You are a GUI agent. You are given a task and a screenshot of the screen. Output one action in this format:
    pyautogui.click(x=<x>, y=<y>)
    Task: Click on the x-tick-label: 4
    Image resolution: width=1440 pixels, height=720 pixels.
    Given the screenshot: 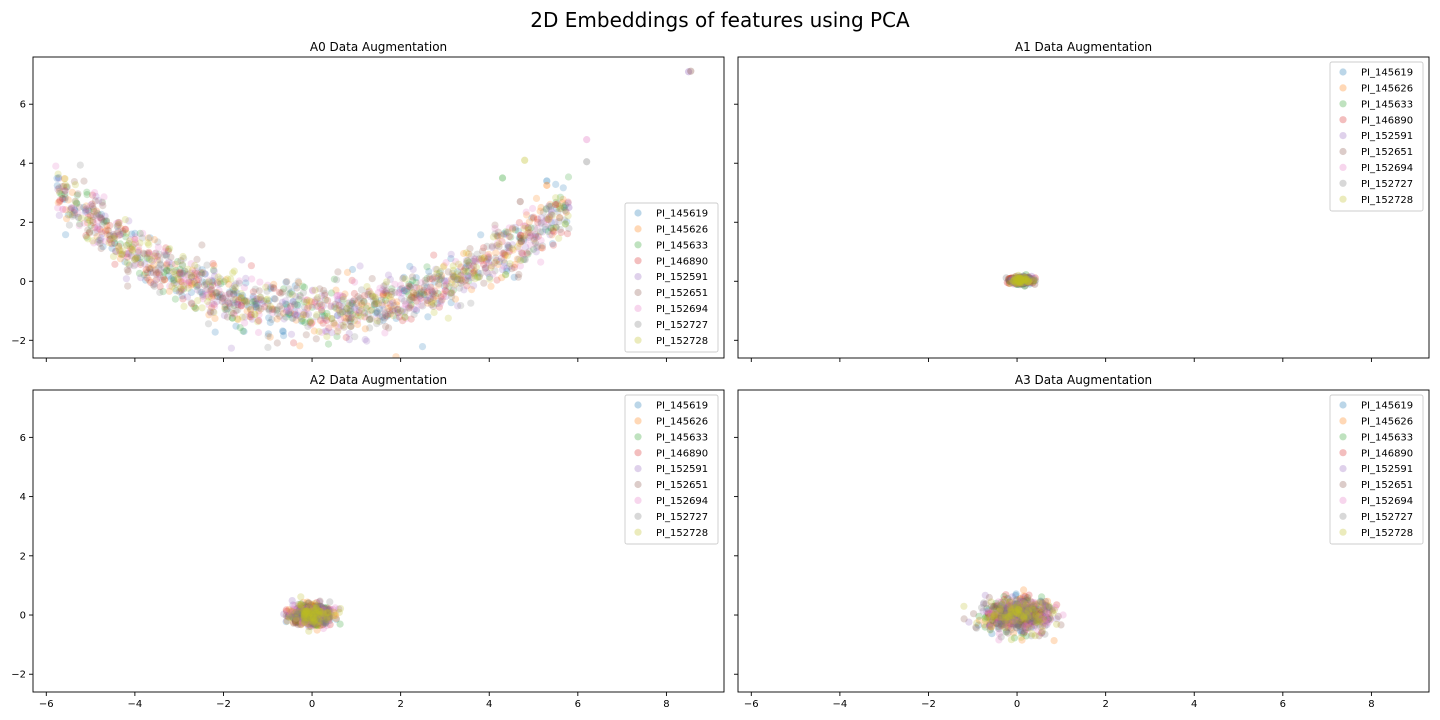 What is the action you would take?
    pyautogui.click(x=1194, y=704)
    